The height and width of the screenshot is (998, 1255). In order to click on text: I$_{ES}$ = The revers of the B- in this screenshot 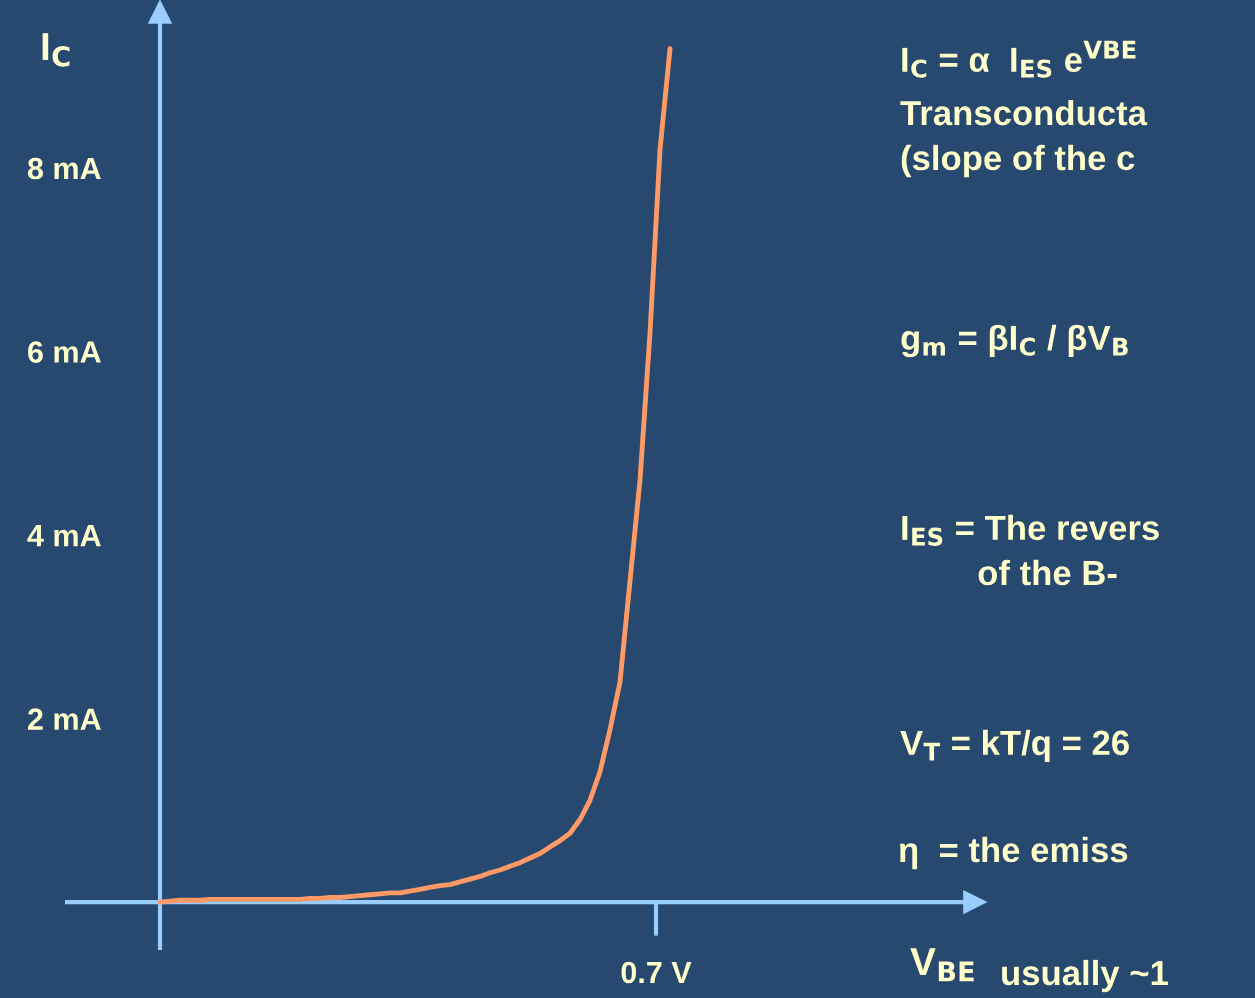, I will do `click(1030, 550)`.